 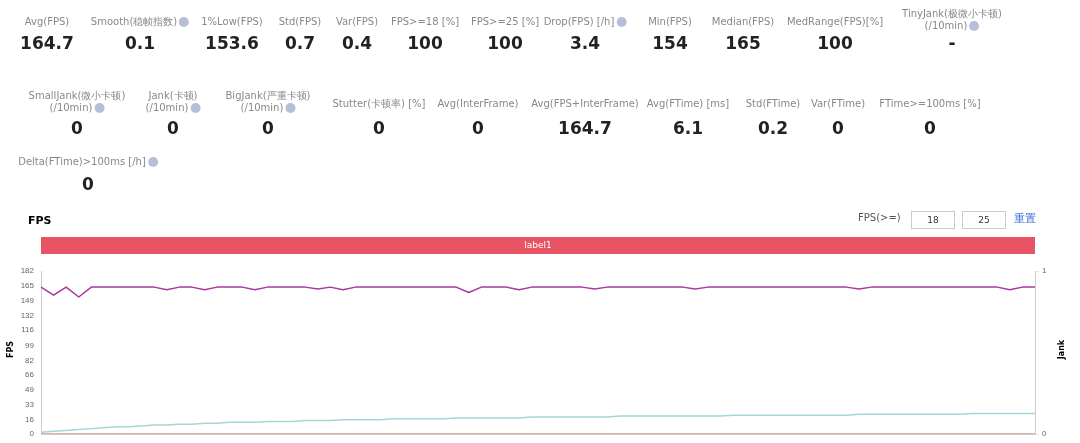 What do you see at coordinates (670, 22) in the screenshot?
I see `text: Min(FPS)` at bounding box center [670, 22].